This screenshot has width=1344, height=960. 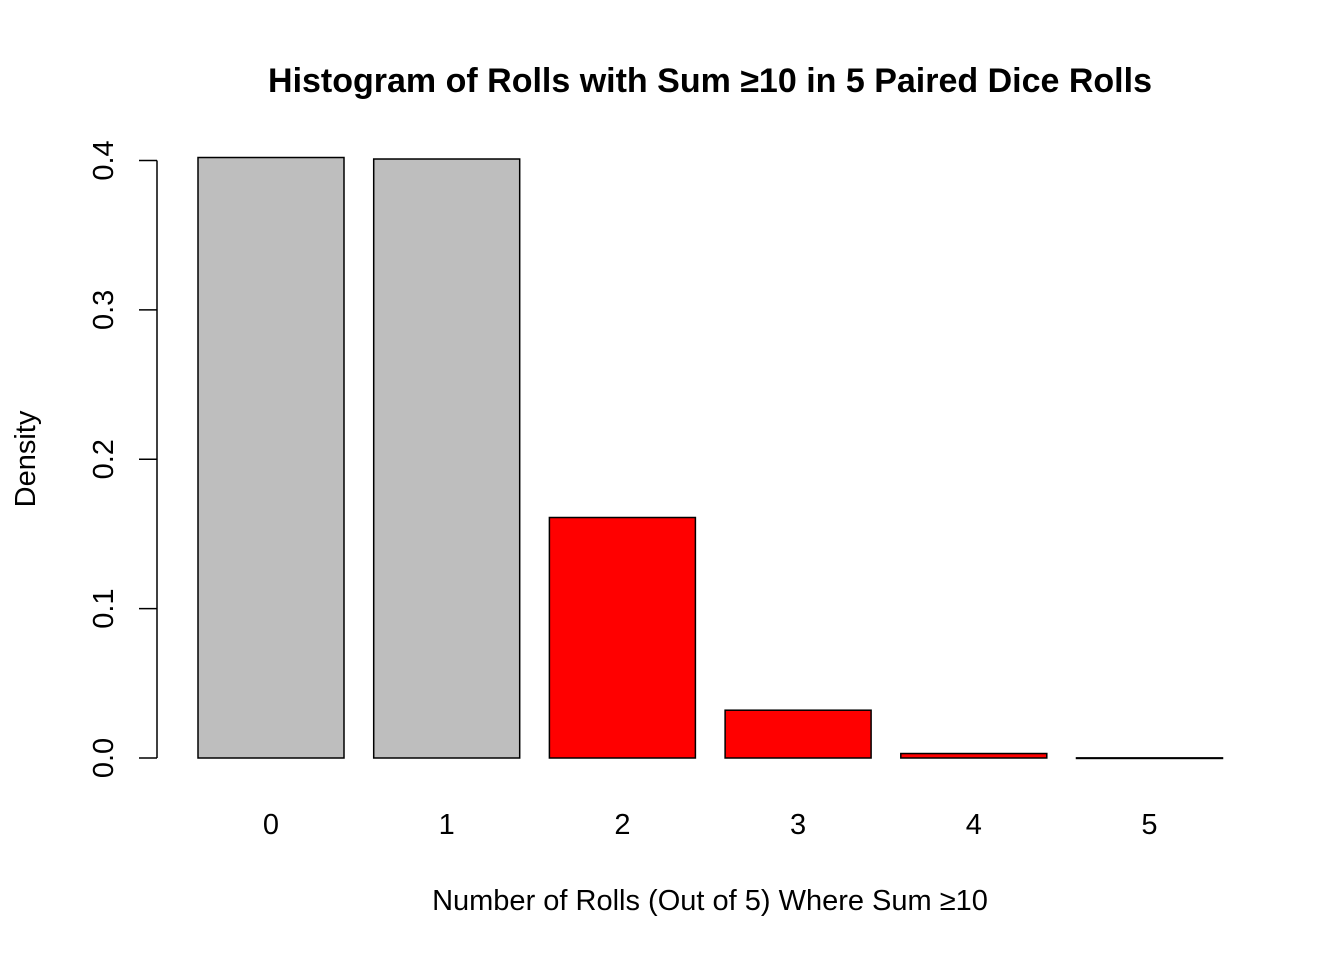 What do you see at coordinates (710, 825) in the screenshot?
I see `x-tick-labels: 0 1 2 3 4 5` at bounding box center [710, 825].